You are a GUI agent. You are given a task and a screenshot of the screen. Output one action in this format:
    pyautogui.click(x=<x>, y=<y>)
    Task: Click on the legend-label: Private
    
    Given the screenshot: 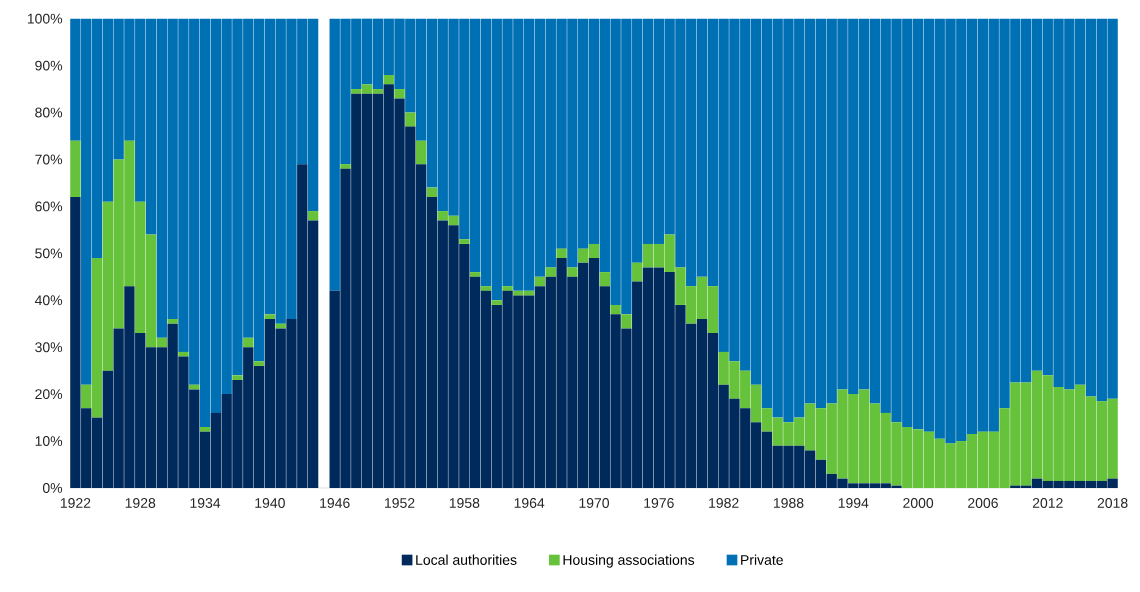 What is the action you would take?
    pyautogui.click(x=762, y=559)
    